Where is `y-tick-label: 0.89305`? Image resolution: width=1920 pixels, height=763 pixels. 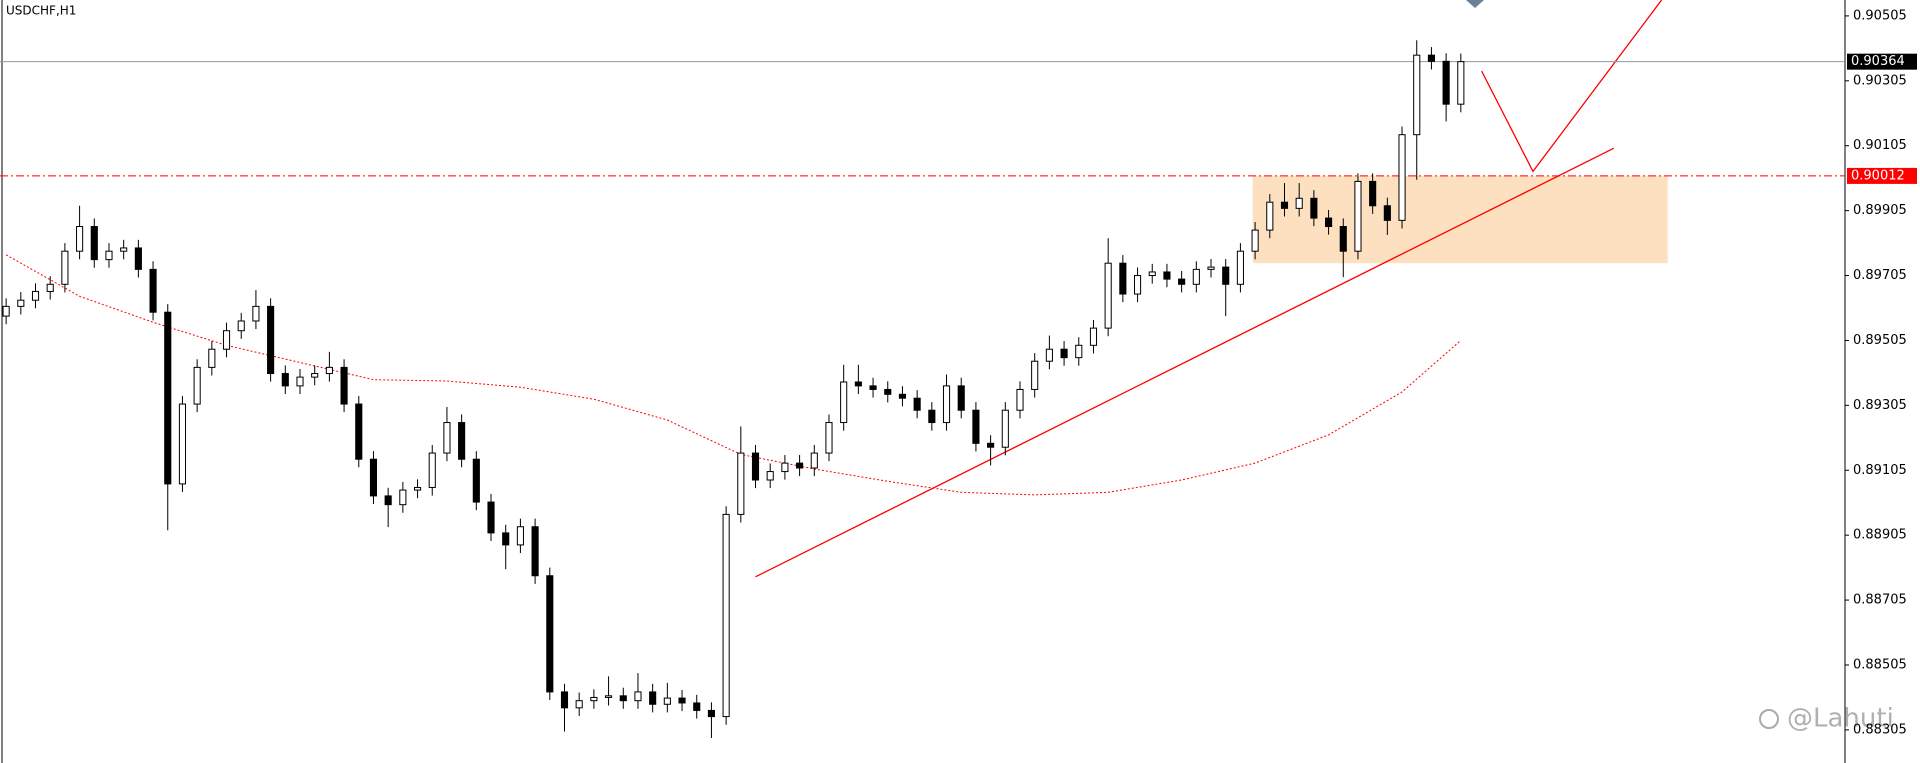
y-tick-label: 0.89305 is located at coordinates (1880, 405).